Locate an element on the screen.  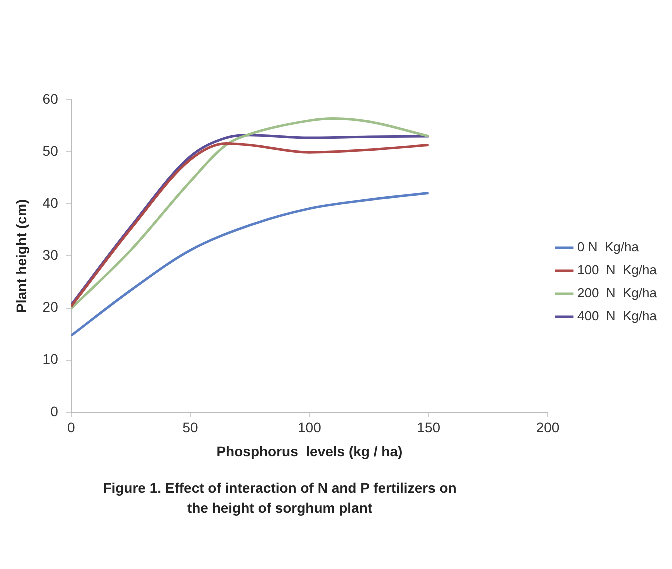
x-tick-label: 200 is located at coordinates (548, 428).